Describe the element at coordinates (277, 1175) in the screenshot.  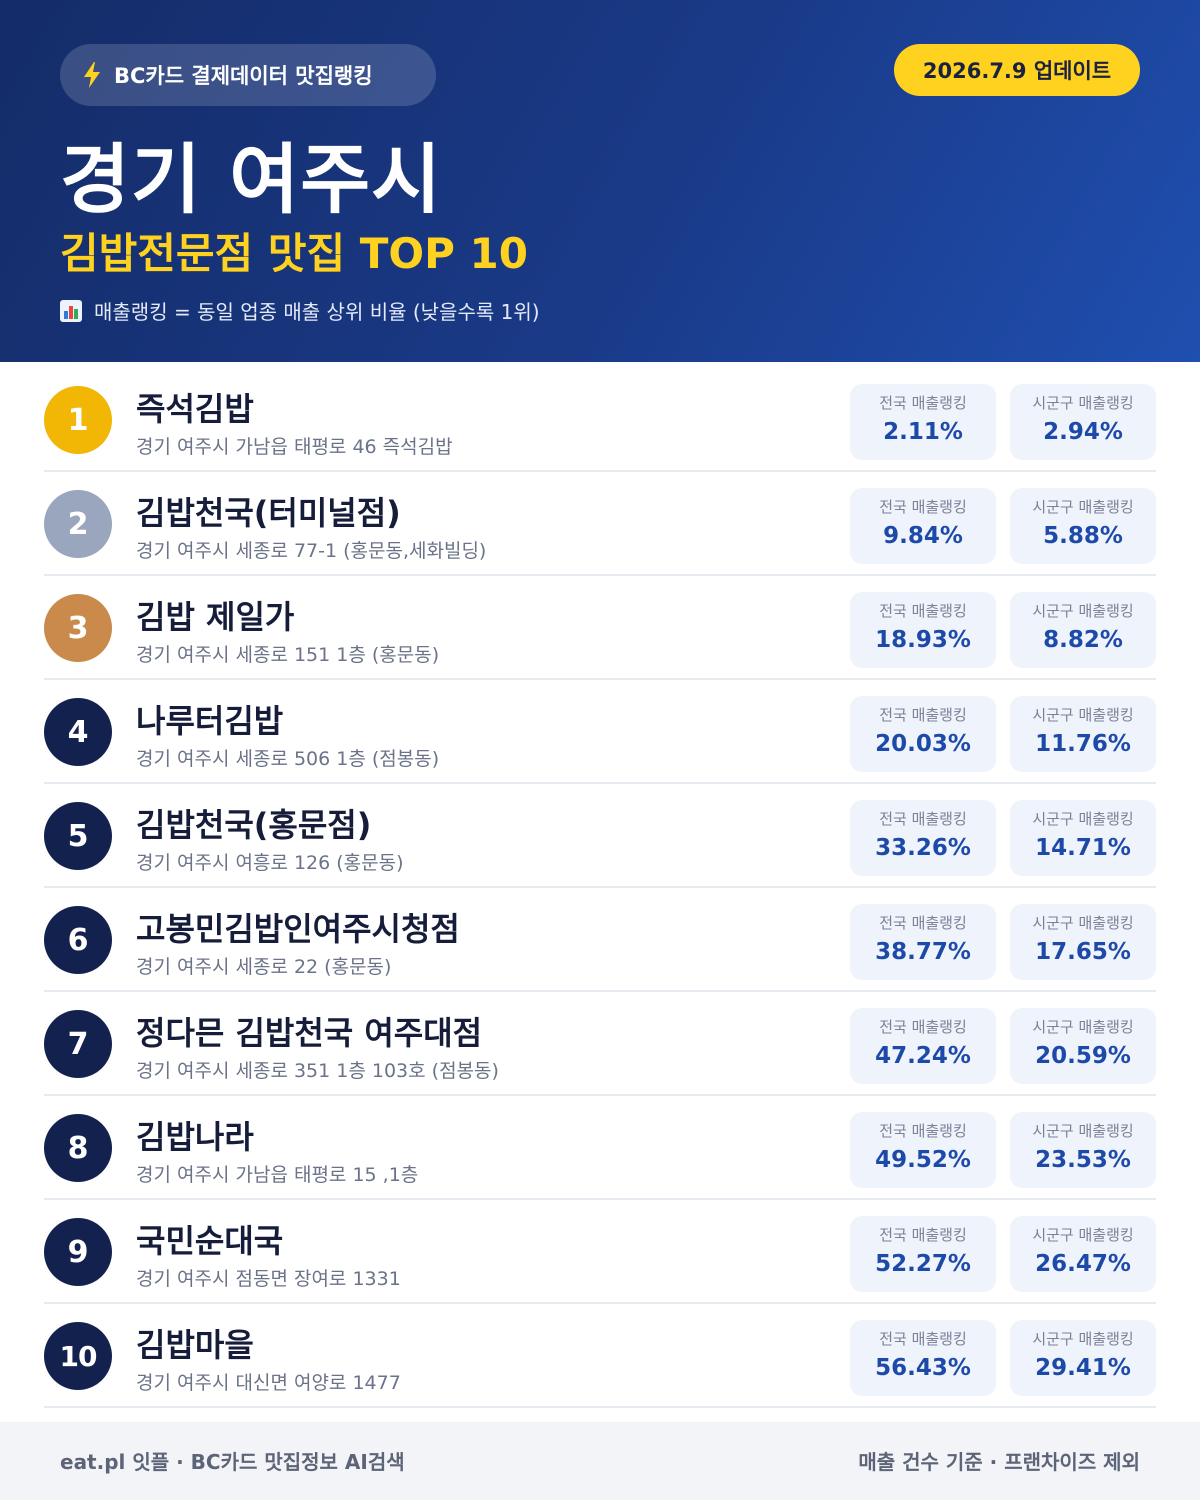
I see `restaurant-address: 경기 여주시 가남읍 태평로 15 ,1층` at that location.